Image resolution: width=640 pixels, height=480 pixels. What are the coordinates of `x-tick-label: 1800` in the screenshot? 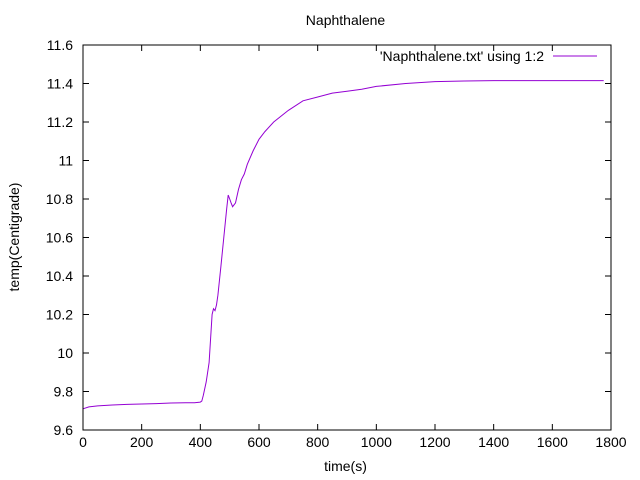 It's located at (610, 442).